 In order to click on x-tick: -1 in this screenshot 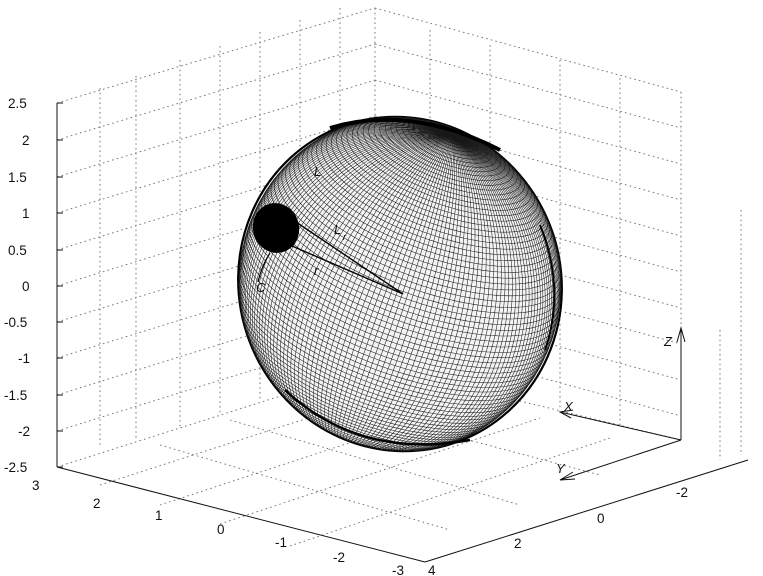, I will do `click(281, 542)`.